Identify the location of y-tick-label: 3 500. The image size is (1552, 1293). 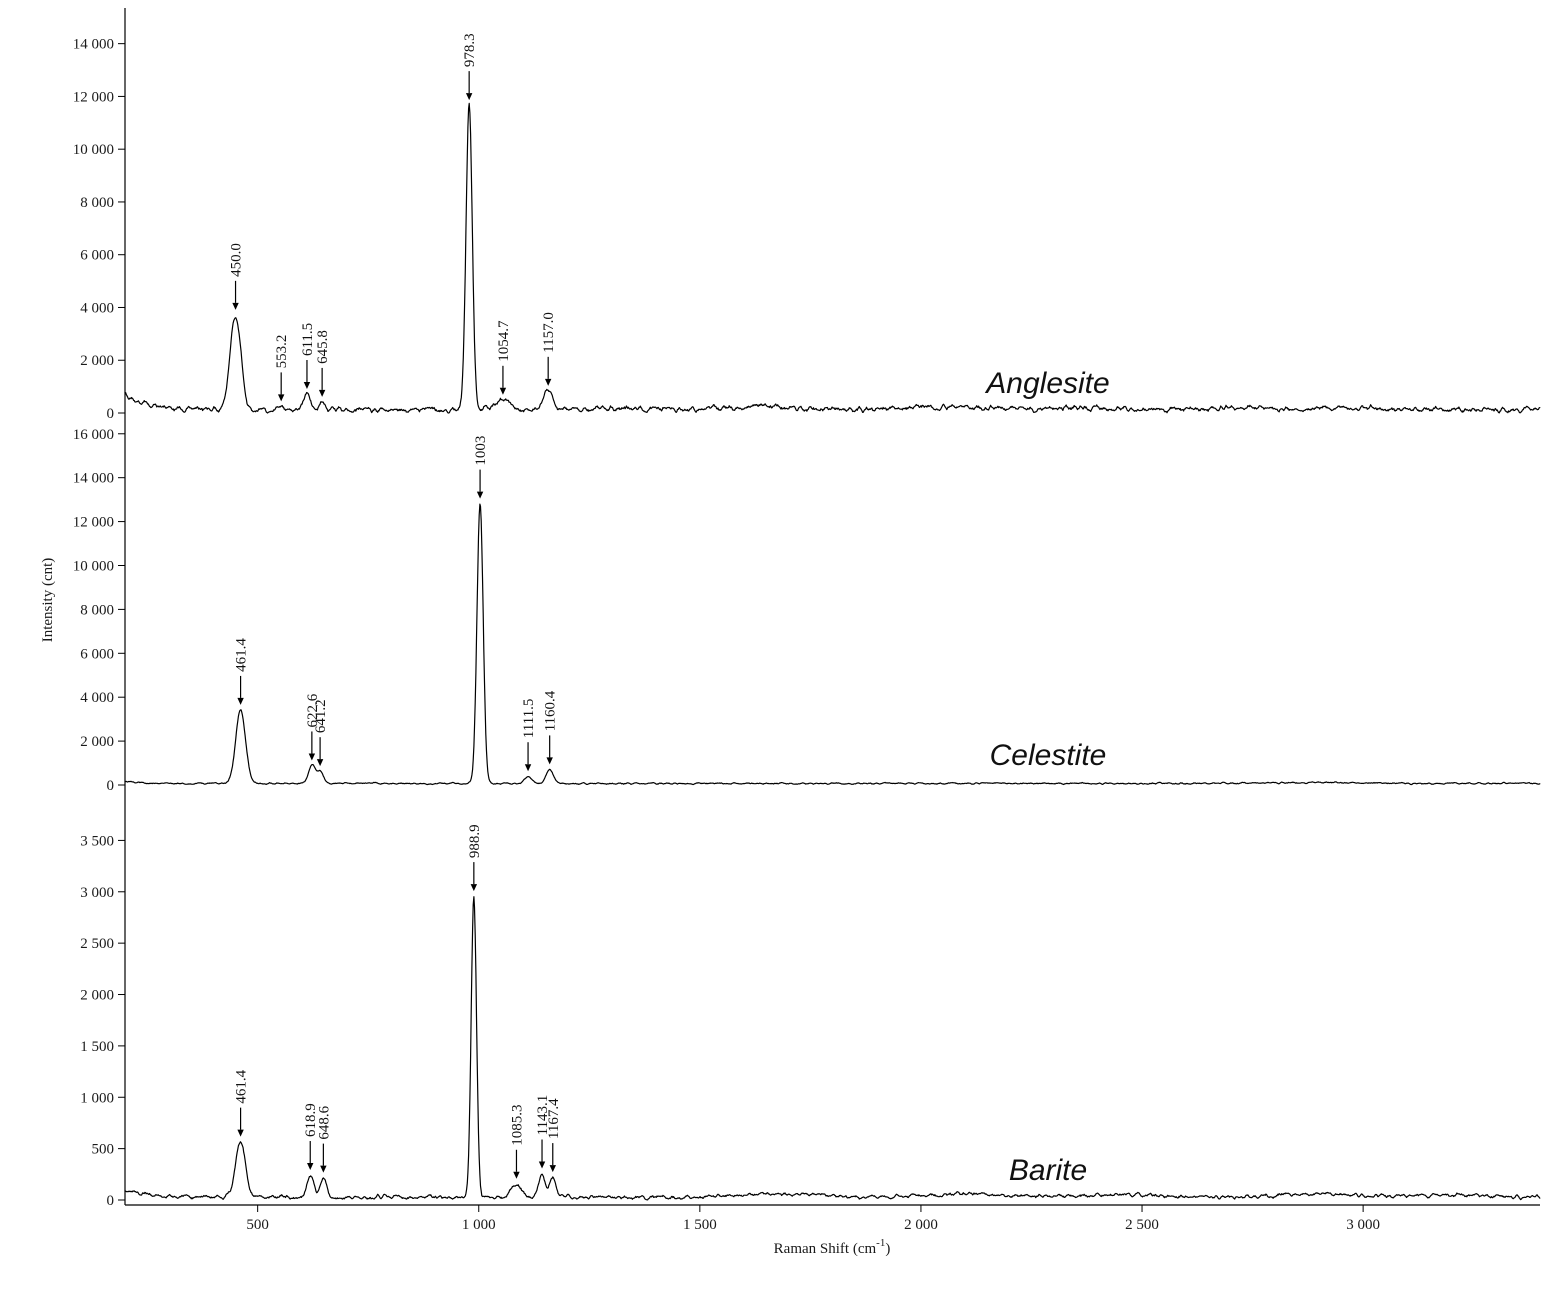
(97, 841).